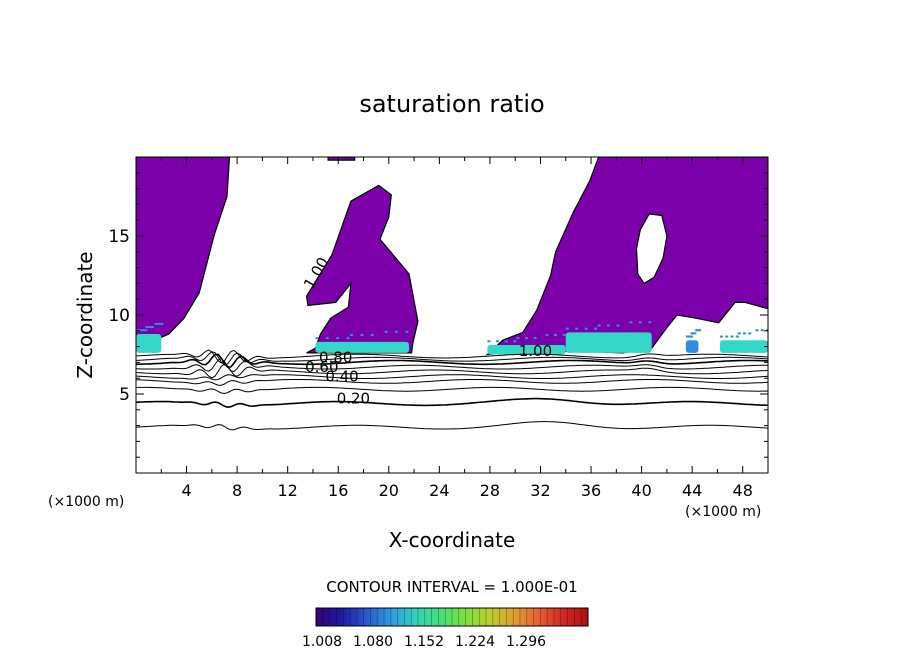  What do you see at coordinates (373, 642) in the screenshot?
I see `colorbar-tick-label: 1.080` at bounding box center [373, 642].